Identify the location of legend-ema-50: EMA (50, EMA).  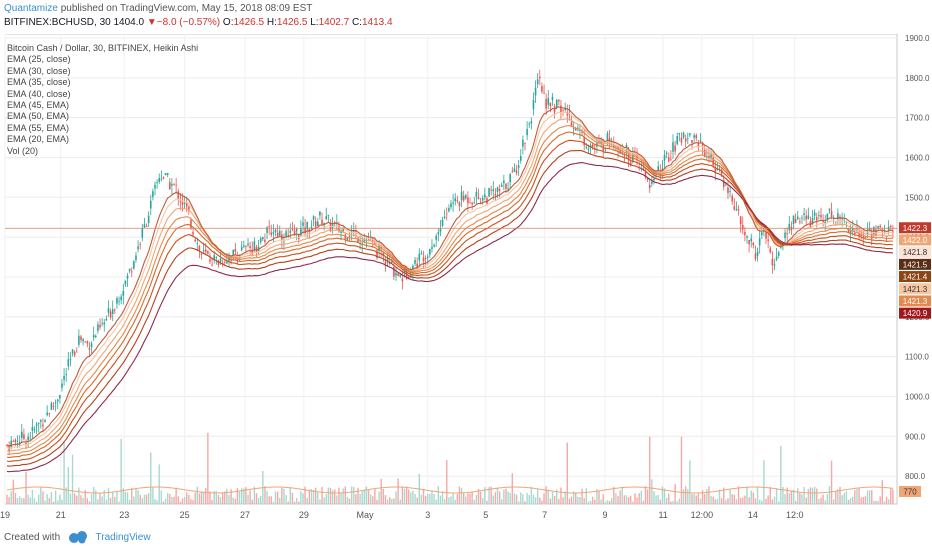
(38, 116).